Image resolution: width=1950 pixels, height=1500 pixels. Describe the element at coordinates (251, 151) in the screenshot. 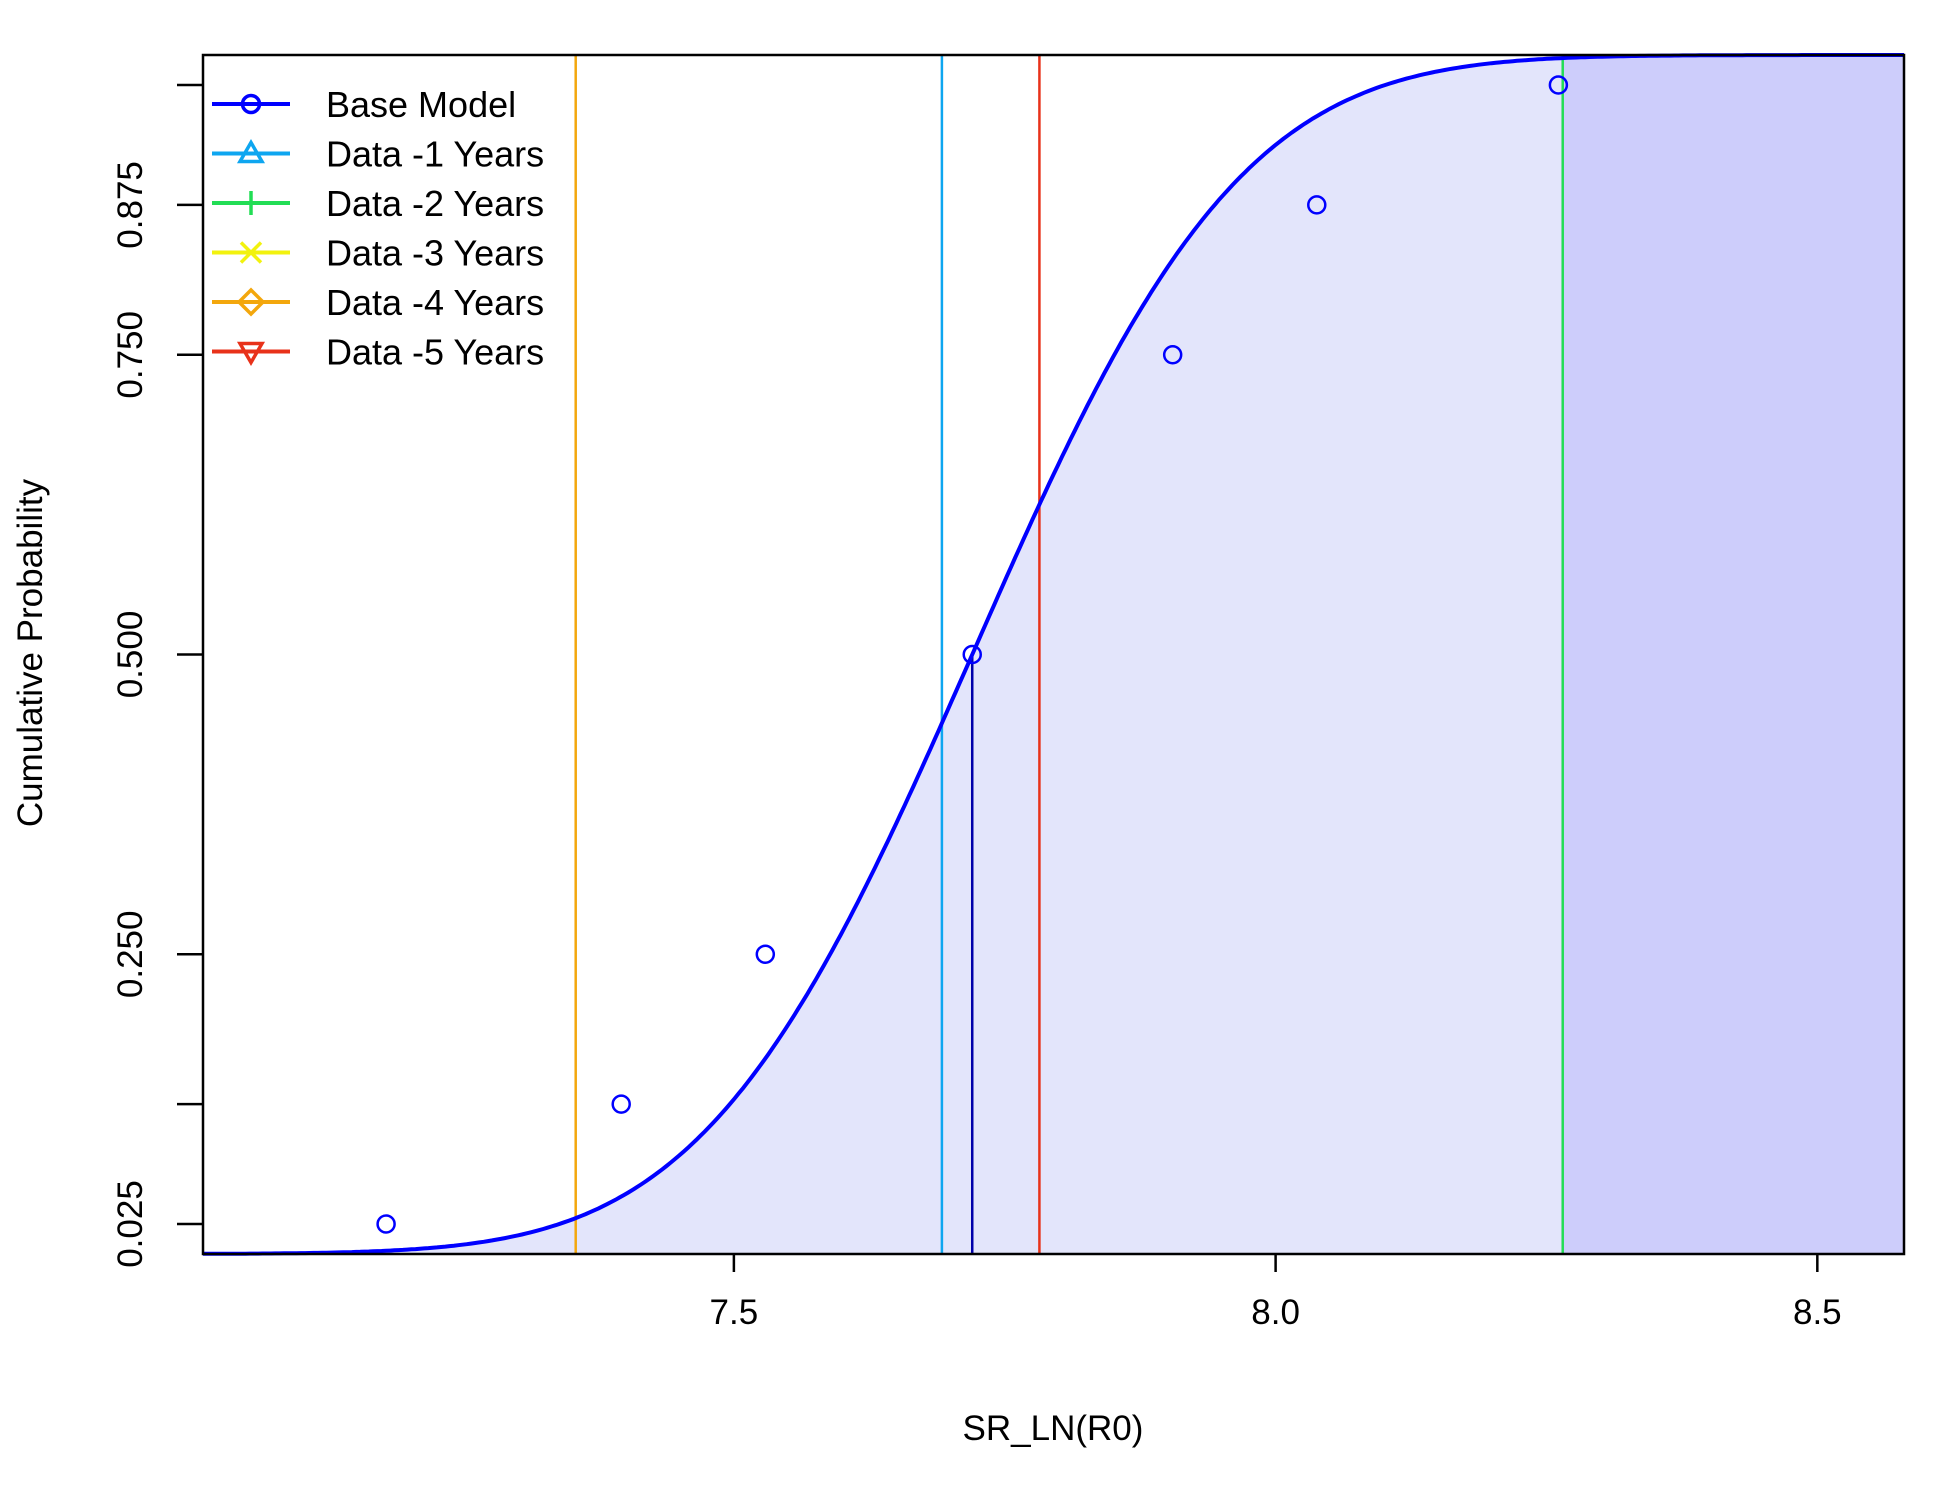

I see `legend-marker-triangle-up` at that location.